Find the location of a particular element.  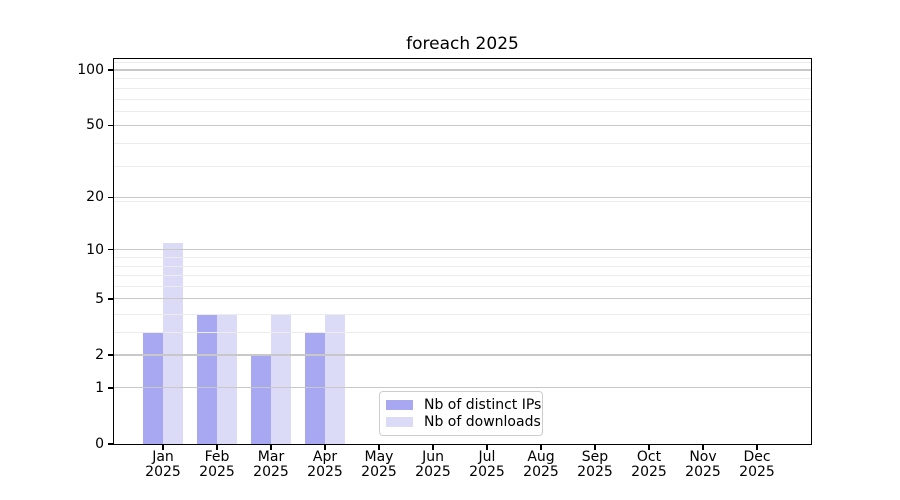

legend-label-distinct-ips: Nb of distinct IPs is located at coordinates (483, 405).